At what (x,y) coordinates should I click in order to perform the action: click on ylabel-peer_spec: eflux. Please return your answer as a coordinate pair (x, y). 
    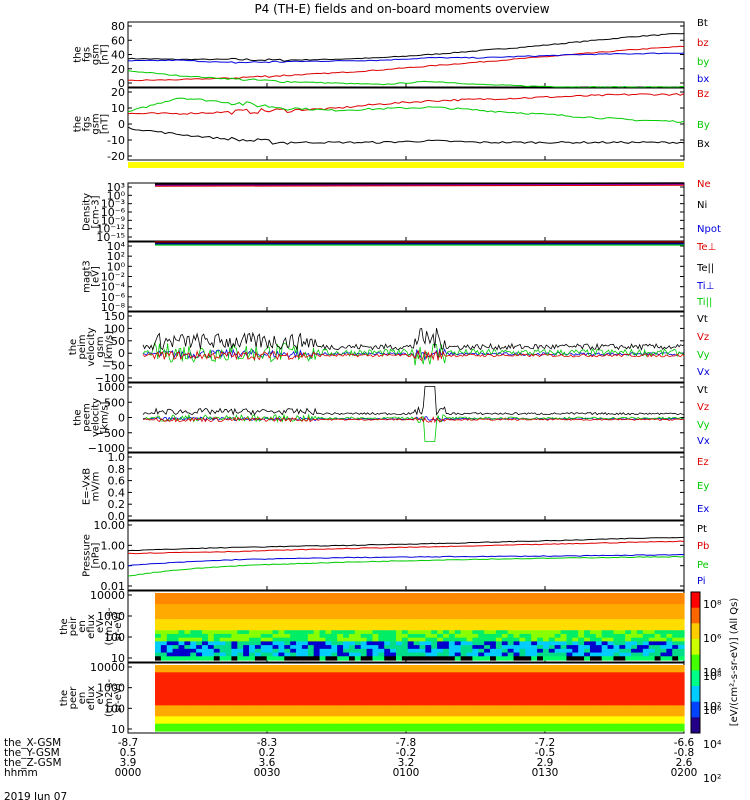
    Looking at the image, I should click on (91, 698).